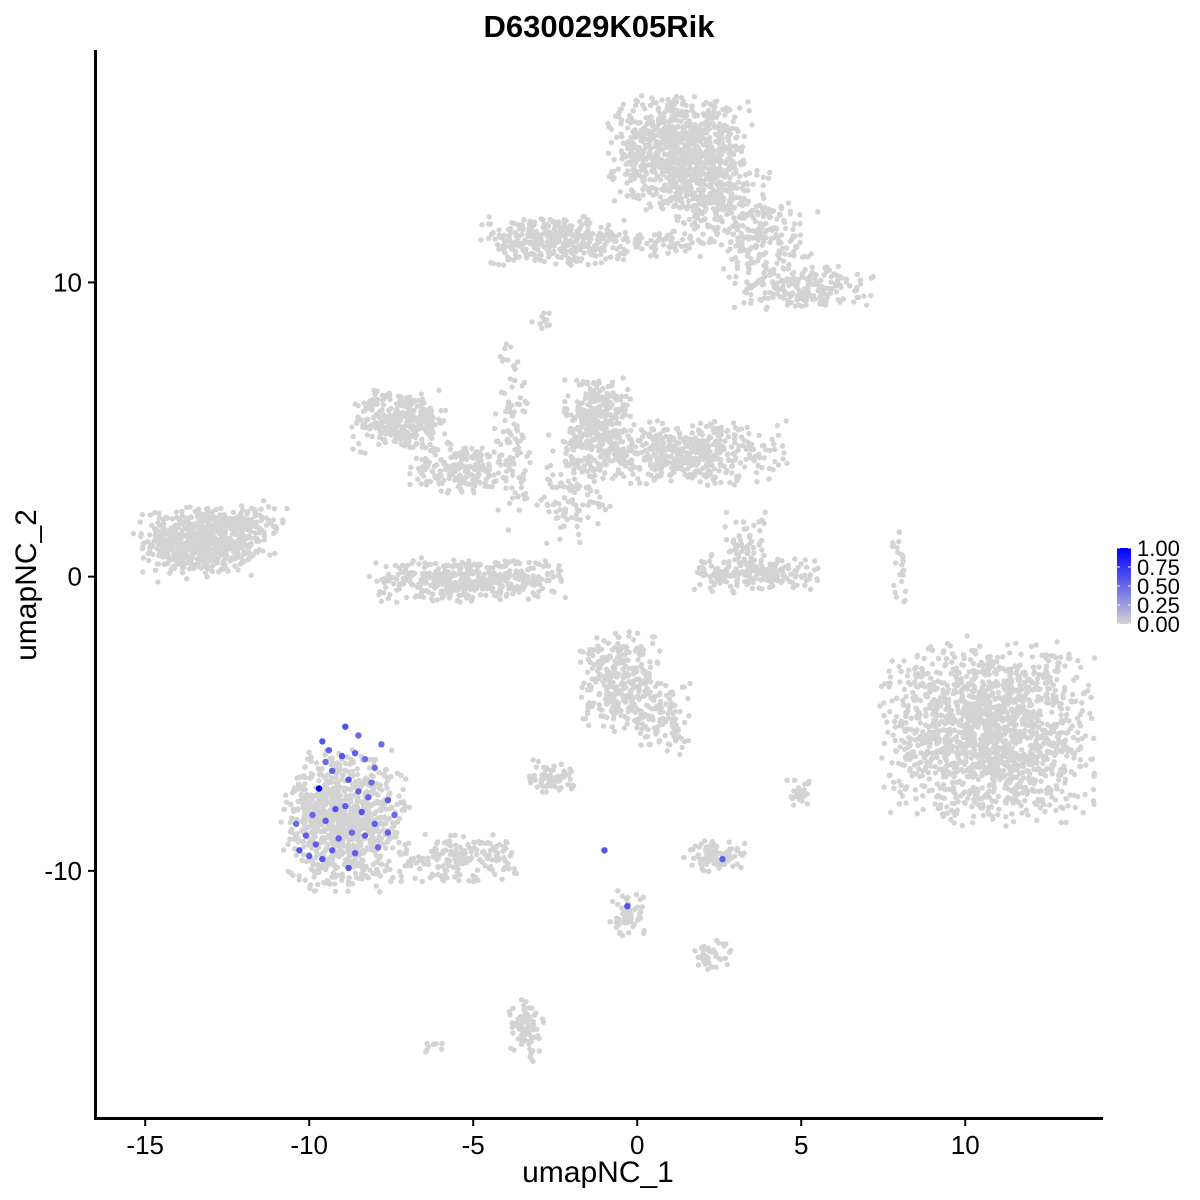 This screenshot has height=1200, width=1200. What do you see at coordinates (600, 26) in the screenshot?
I see `plot-title: D630029K05Rik` at bounding box center [600, 26].